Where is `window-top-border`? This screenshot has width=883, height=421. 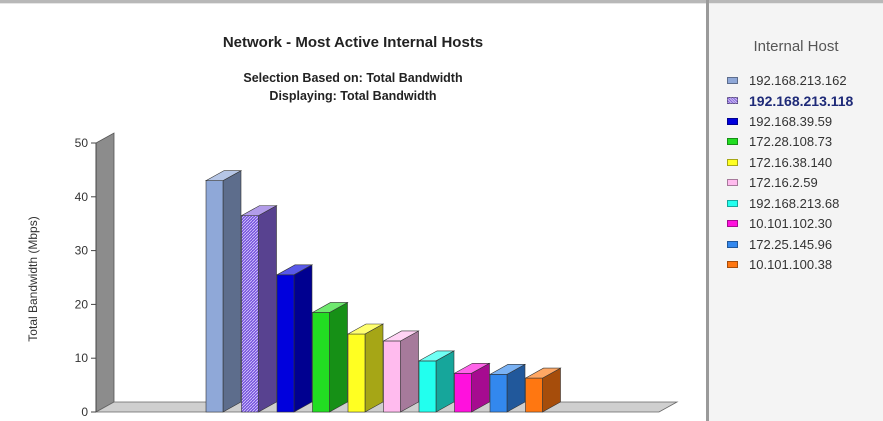 window-top-border is located at coordinates (441, 1).